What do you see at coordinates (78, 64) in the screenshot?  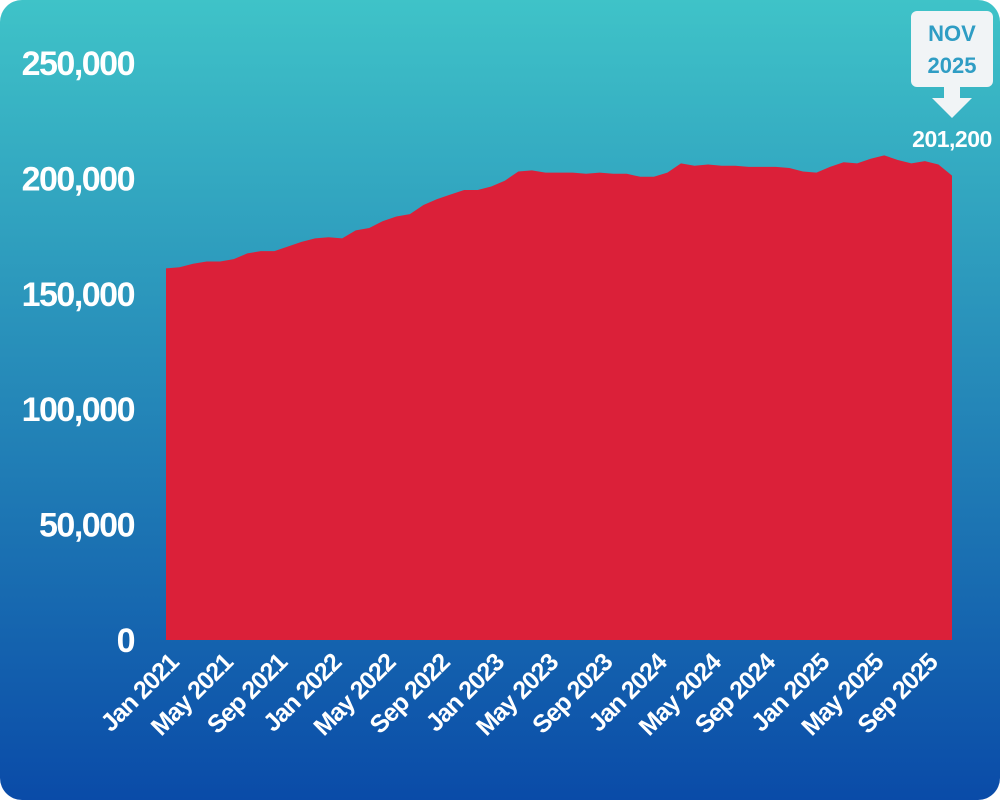 I see `y-tick-label: 250,000` at bounding box center [78, 64].